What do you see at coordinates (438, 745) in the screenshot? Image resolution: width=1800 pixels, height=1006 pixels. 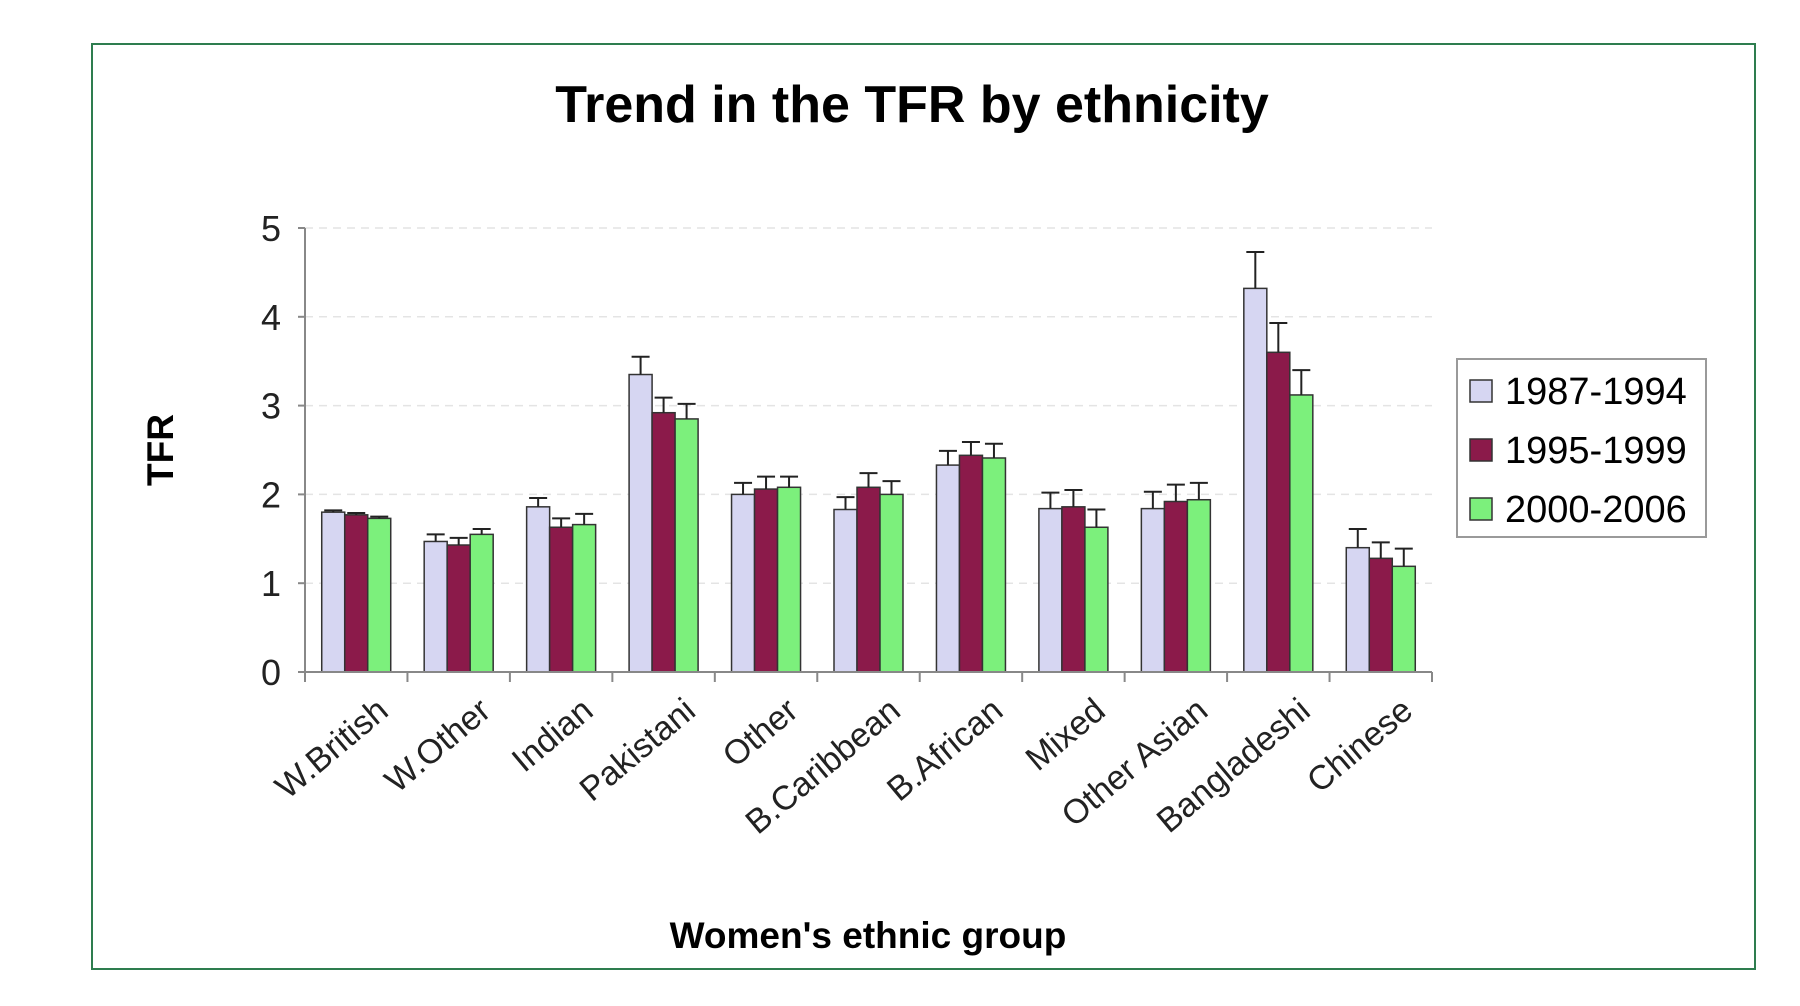 I see `x-tick-label: W.Other` at bounding box center [438, 745].